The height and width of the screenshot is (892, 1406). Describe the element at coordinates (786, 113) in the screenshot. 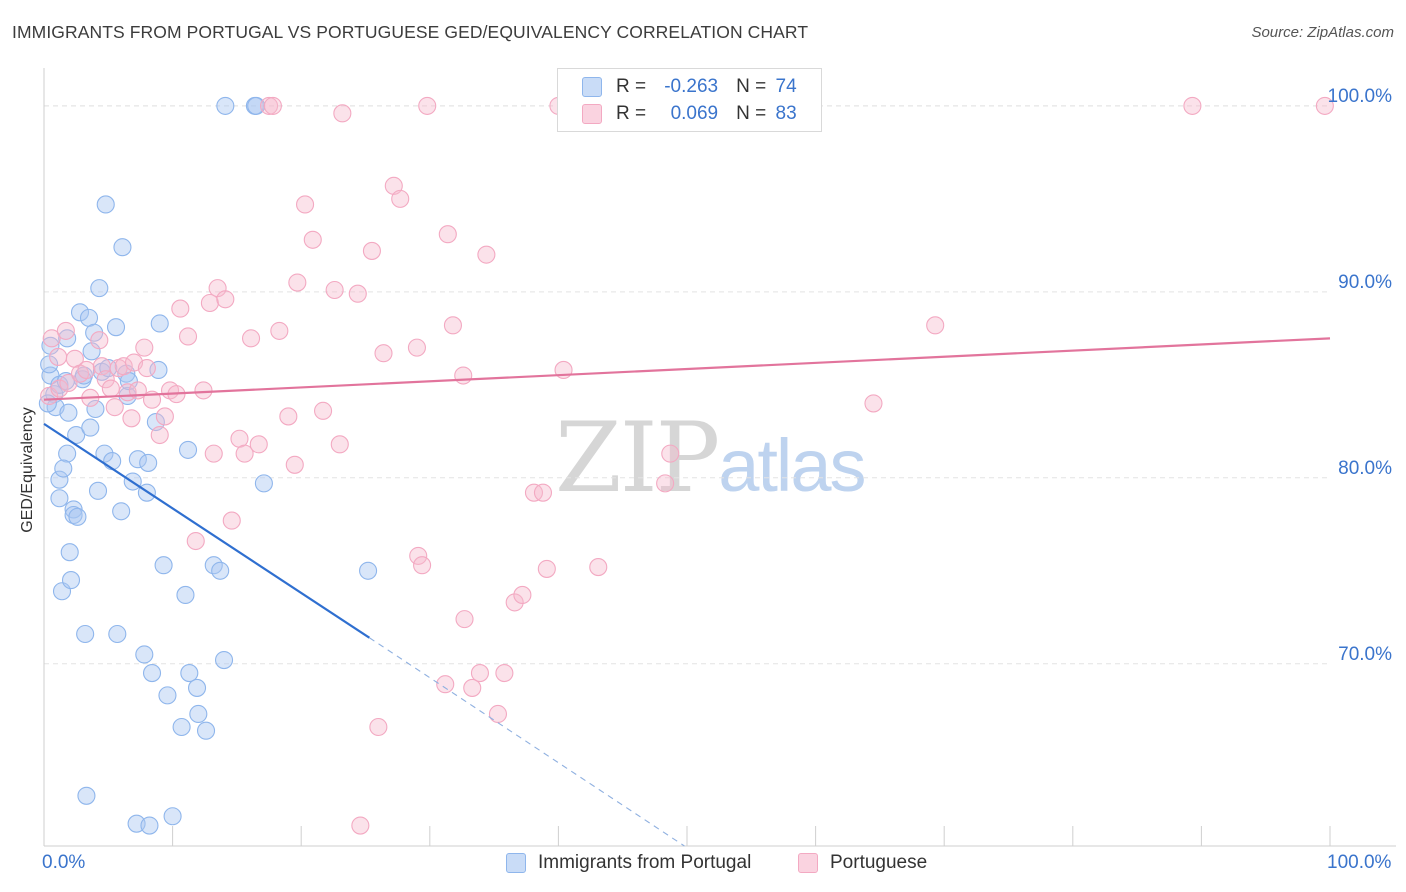

I see `n-value-portuguese: 83` at that location.